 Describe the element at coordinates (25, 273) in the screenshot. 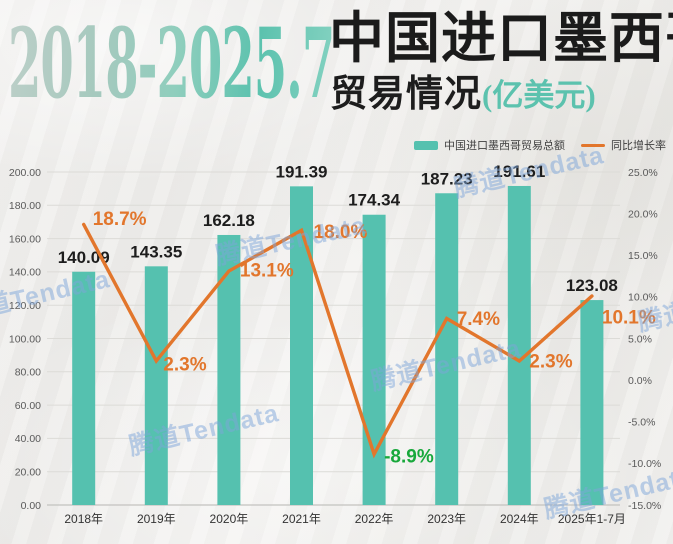

I see `left-axis-label: 140.00` at that location.